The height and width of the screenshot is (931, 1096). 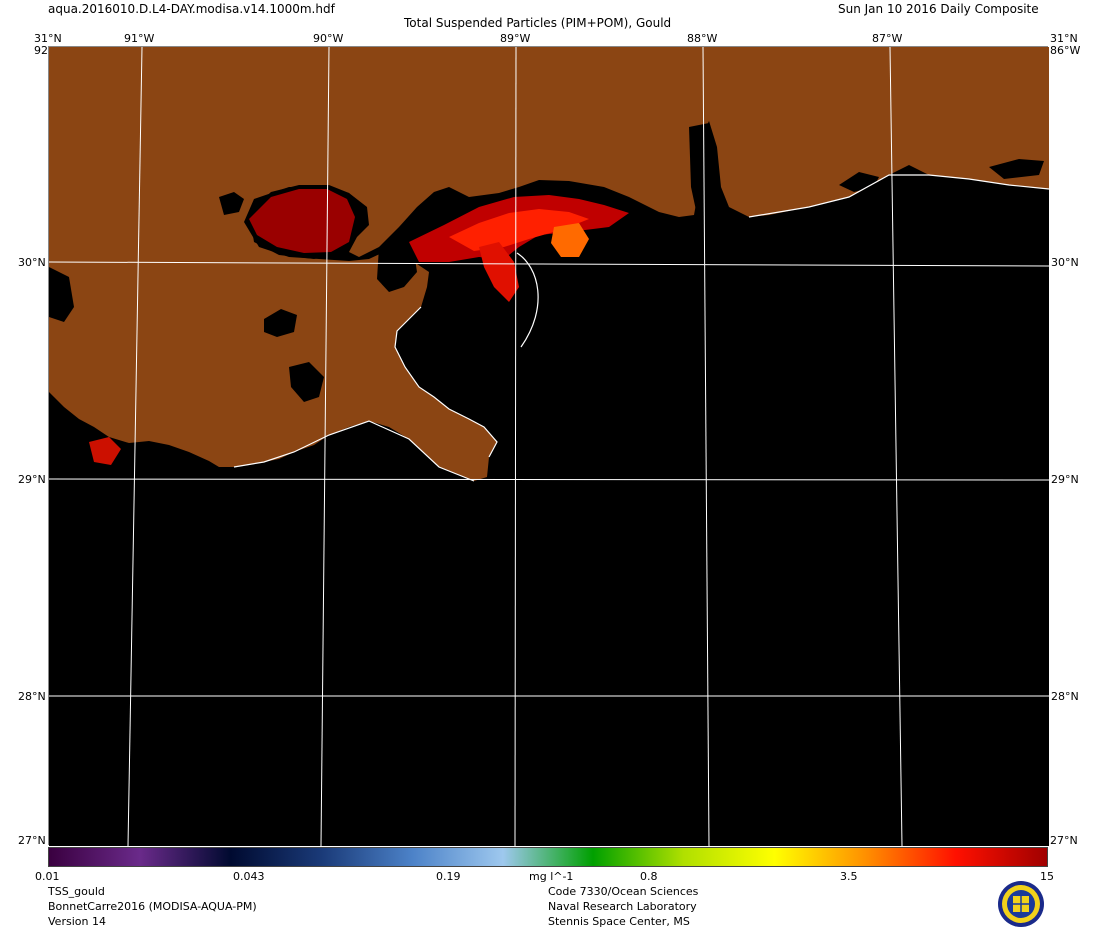 What do you see at coordinates (859, 182) in the screenshot?
I see `perdido-bay` at bounding box center [859, 182].